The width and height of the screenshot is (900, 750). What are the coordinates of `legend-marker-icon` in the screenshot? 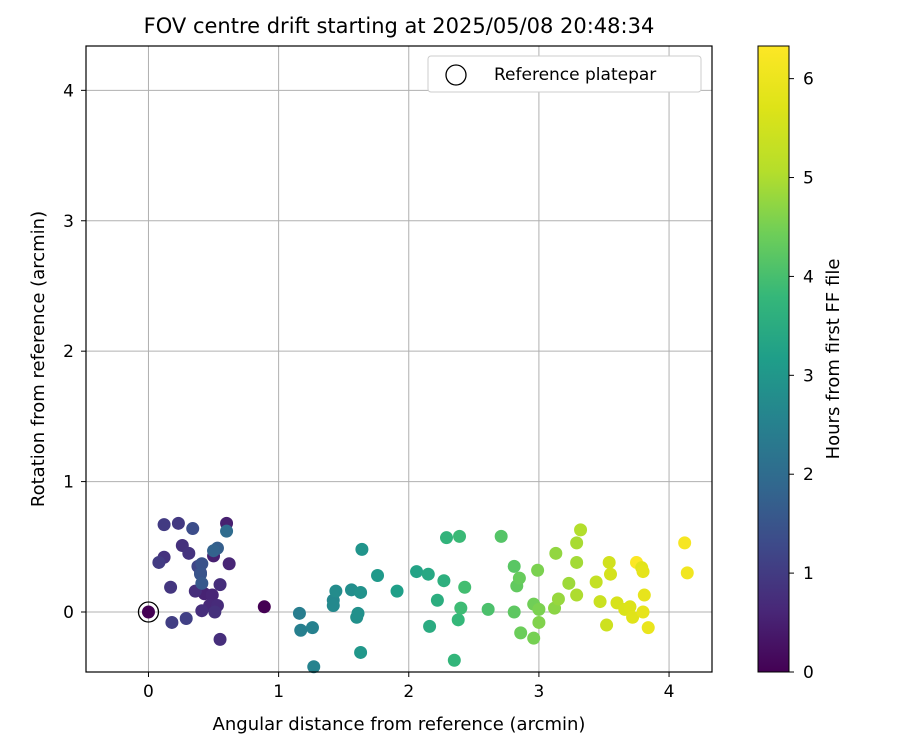 It's located at (456, 75).